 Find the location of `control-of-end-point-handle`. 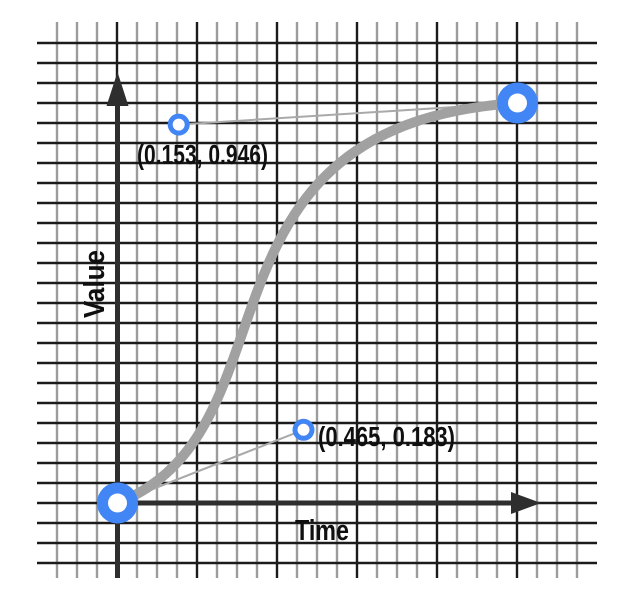

control-of-end-point-handle is located at coordinates (178, 124).